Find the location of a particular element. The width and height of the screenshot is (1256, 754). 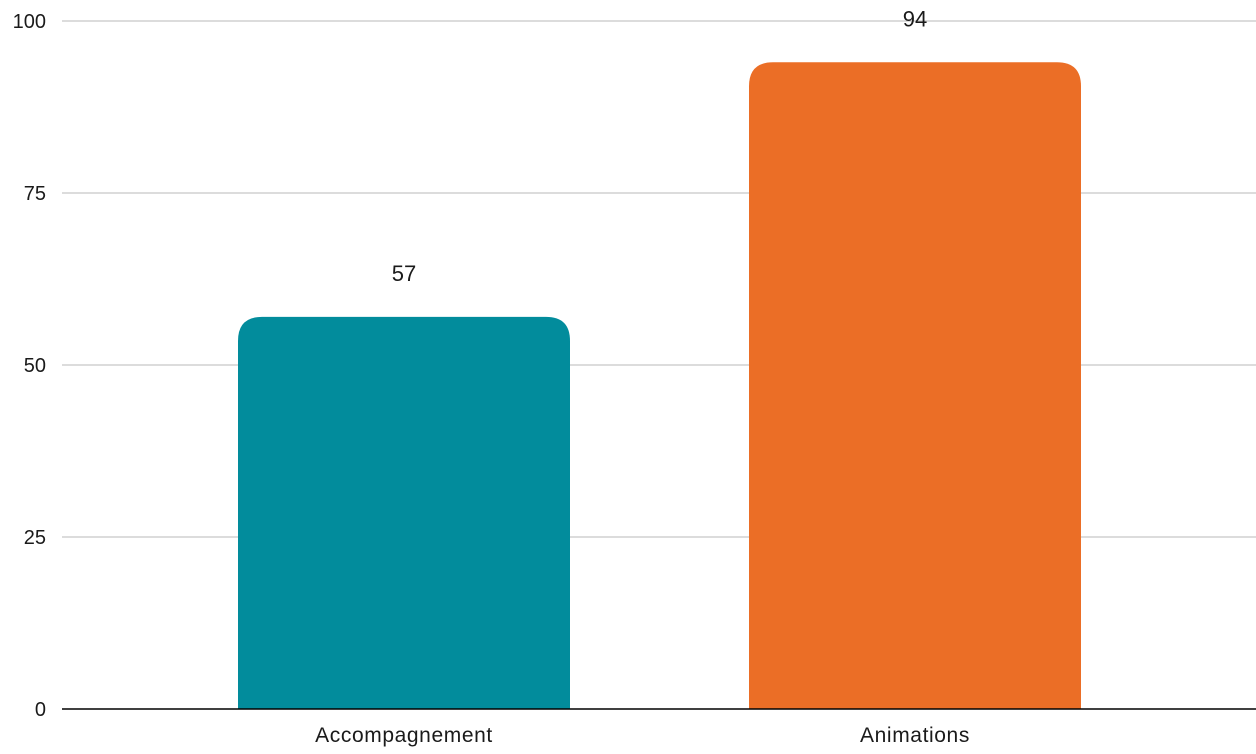

y-tick-label: 0 is located at coordinates (40, 710).